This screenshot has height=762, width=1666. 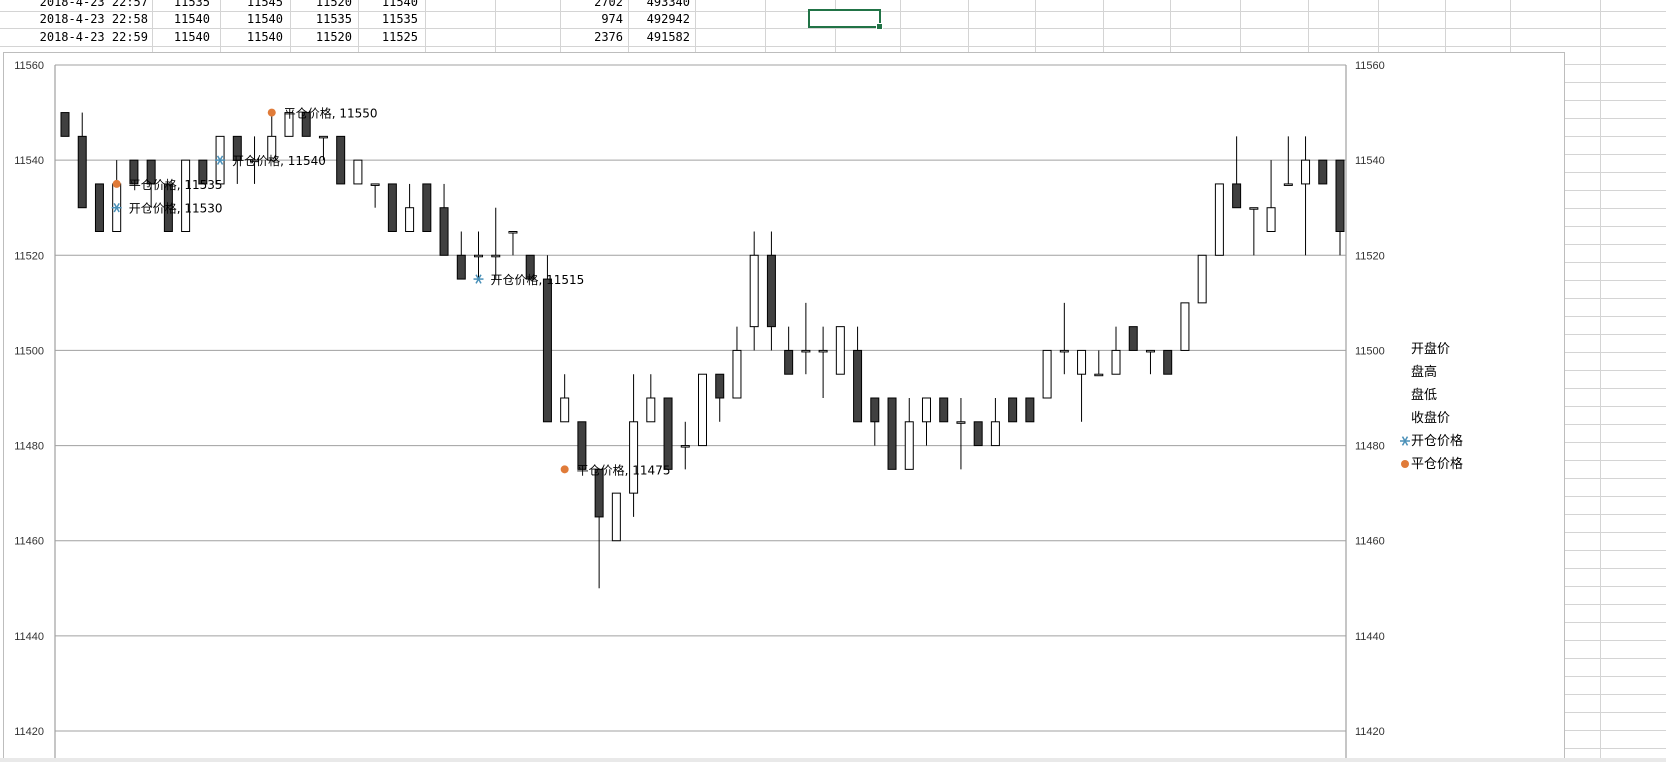 What do you see at coordinates (399, 19) in the screenshot?
I see `cell-close: 11535` at bounding box center [399, 19].